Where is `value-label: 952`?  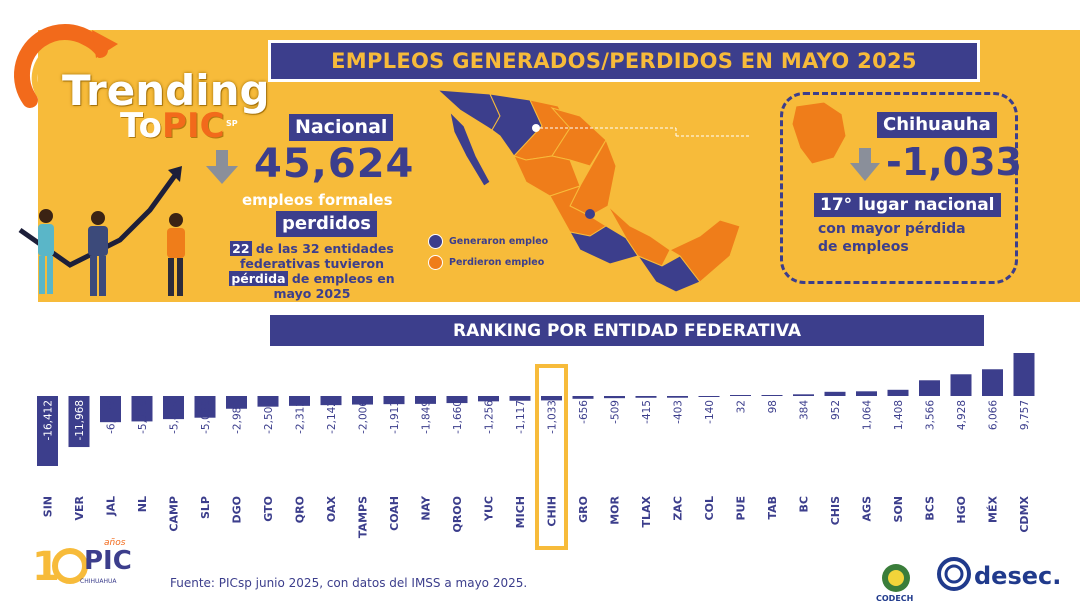
value-label: 952 is located at coordinates (836, 410).